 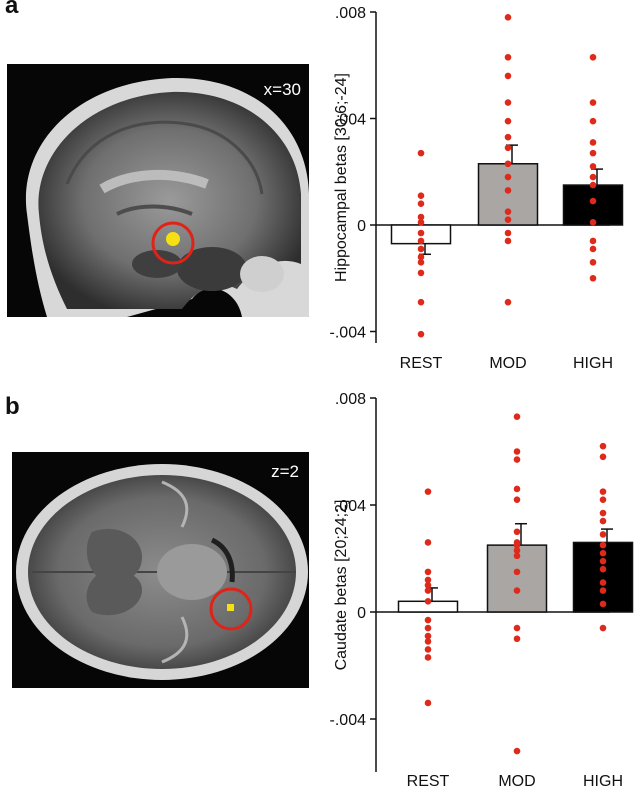 I want to click on axial-brain-image: z=2, so click(x=160, y=570).